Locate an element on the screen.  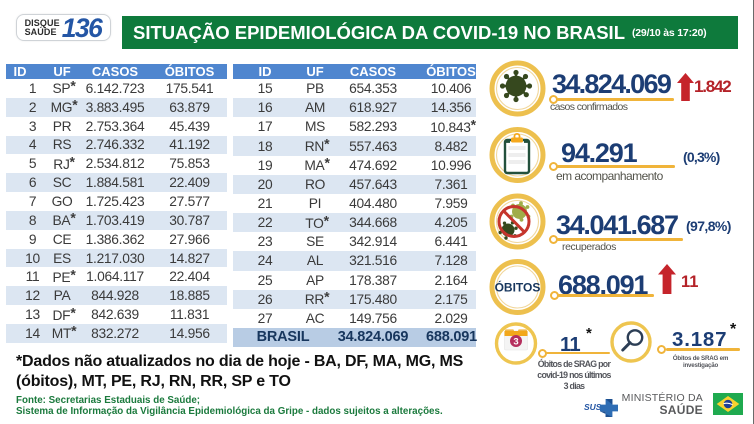
svg-text: 3 is located at coordinates (515, 342).